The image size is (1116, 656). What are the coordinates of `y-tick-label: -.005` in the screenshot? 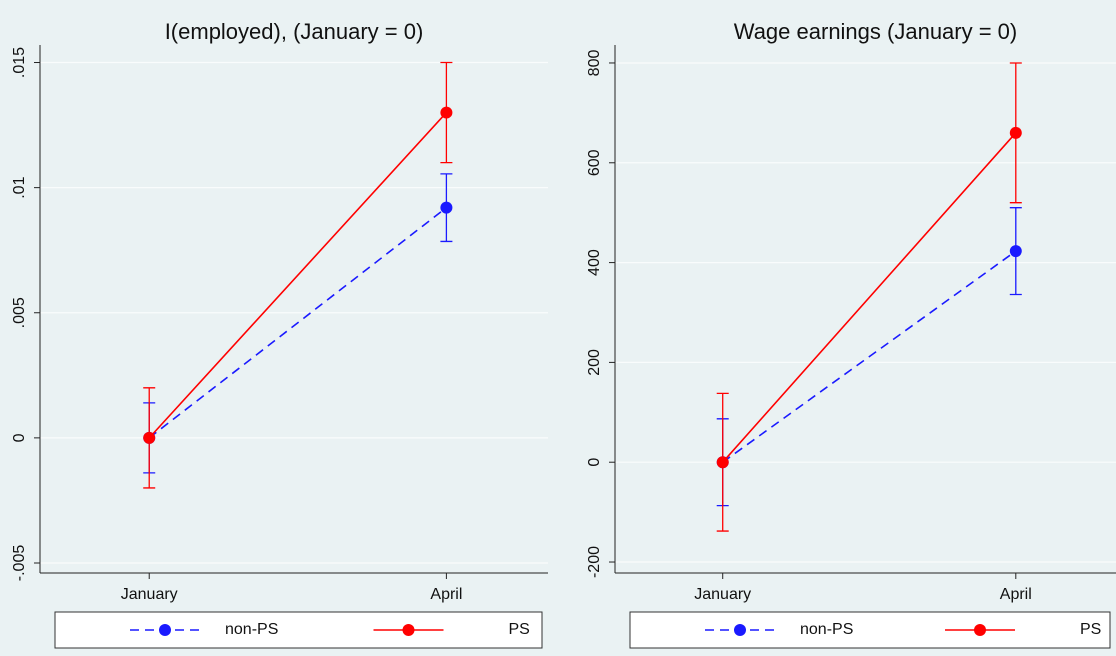 It's located at (19, 563).